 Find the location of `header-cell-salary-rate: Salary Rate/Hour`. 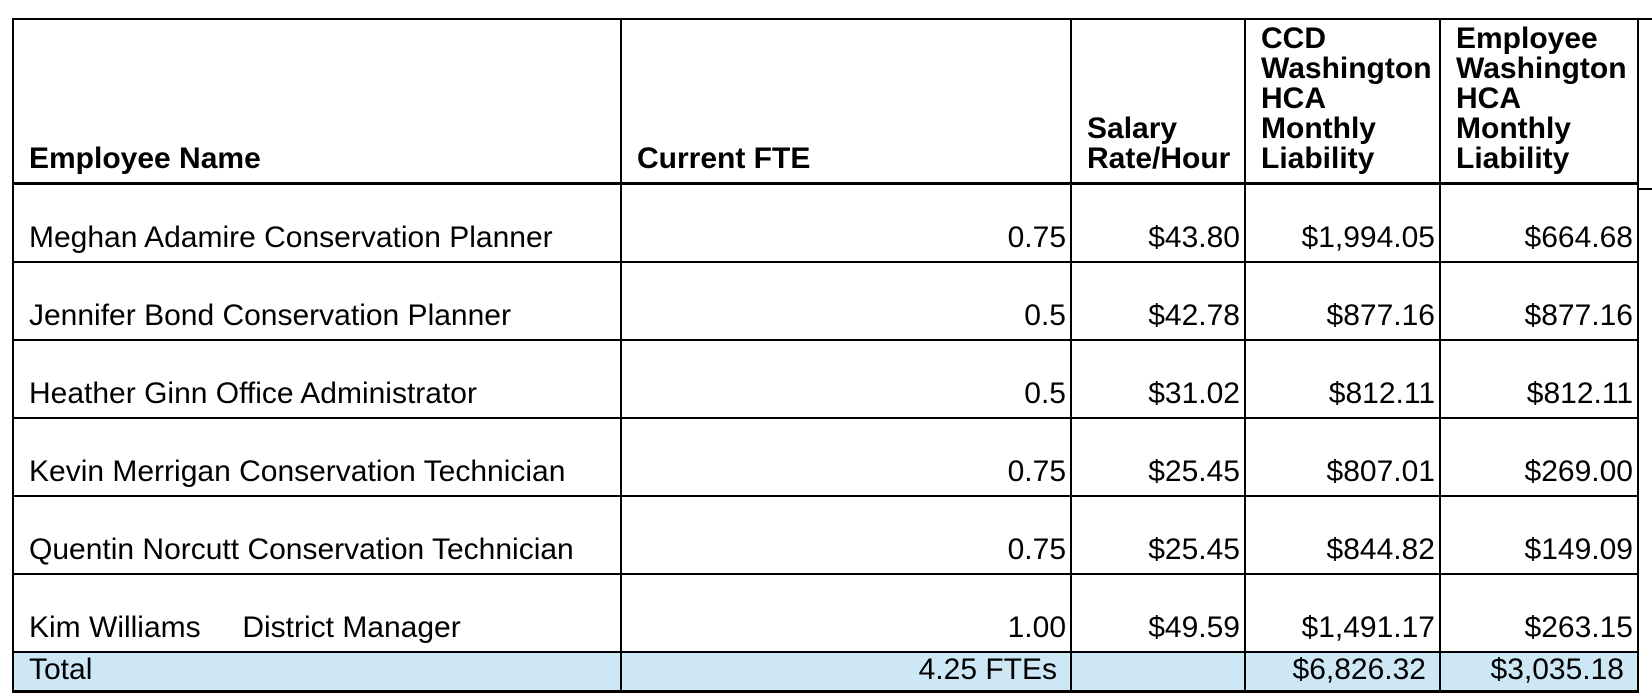

header-cell-salary-rate: Salary Rate/Hour is located at coordinates (1158, 101).